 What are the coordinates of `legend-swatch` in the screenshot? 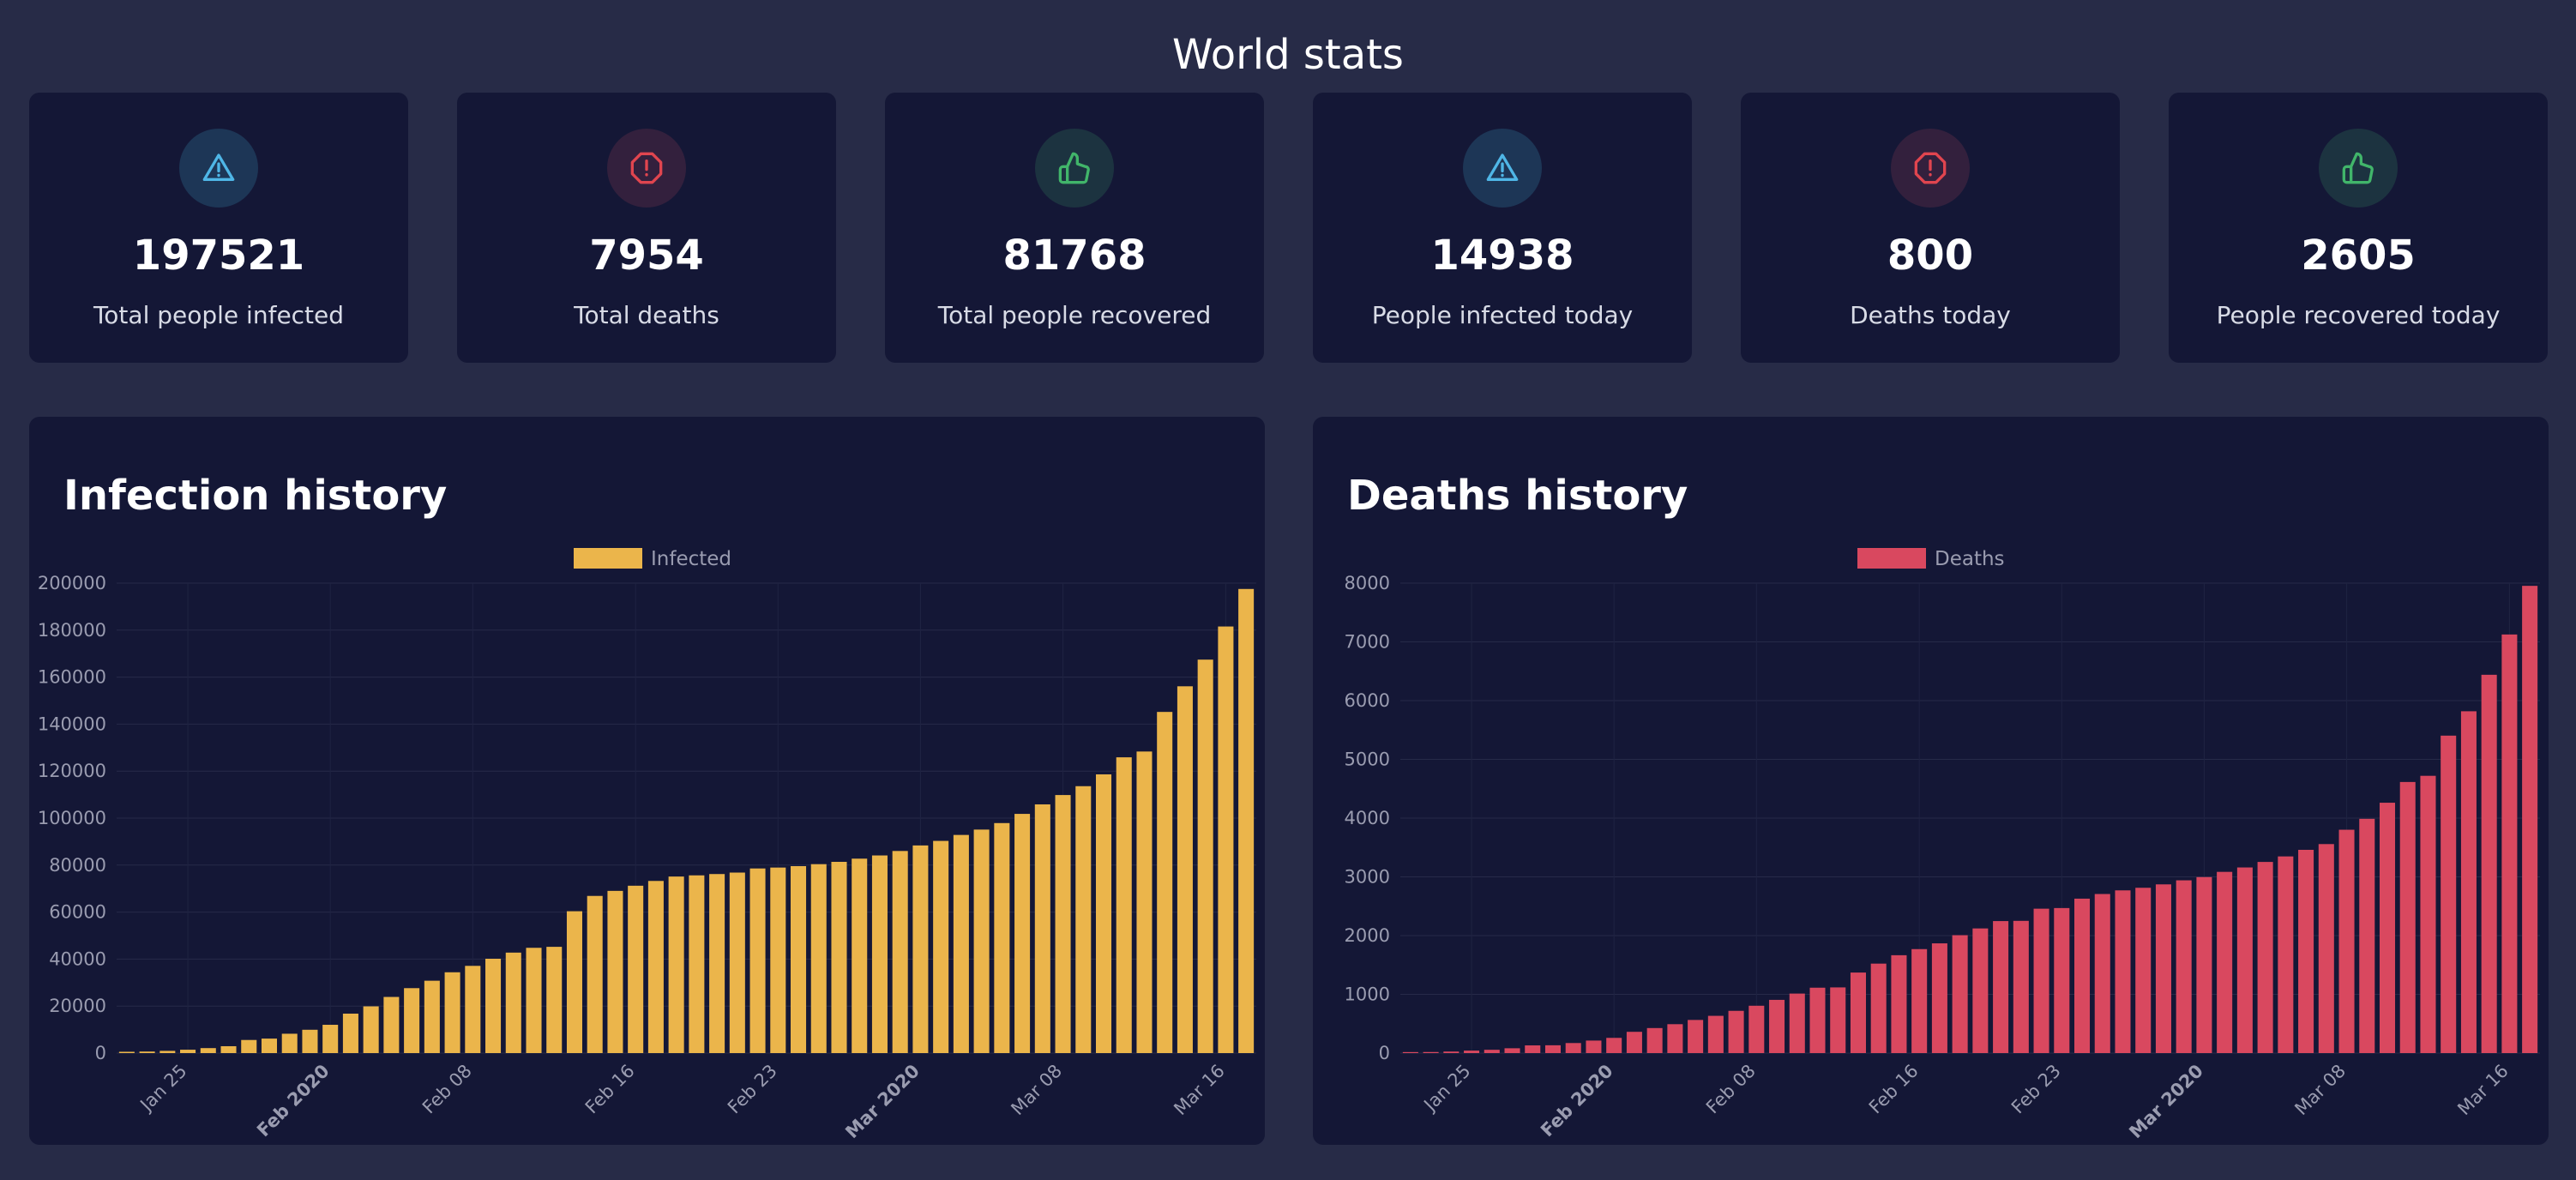 It's located at (1891, 558).